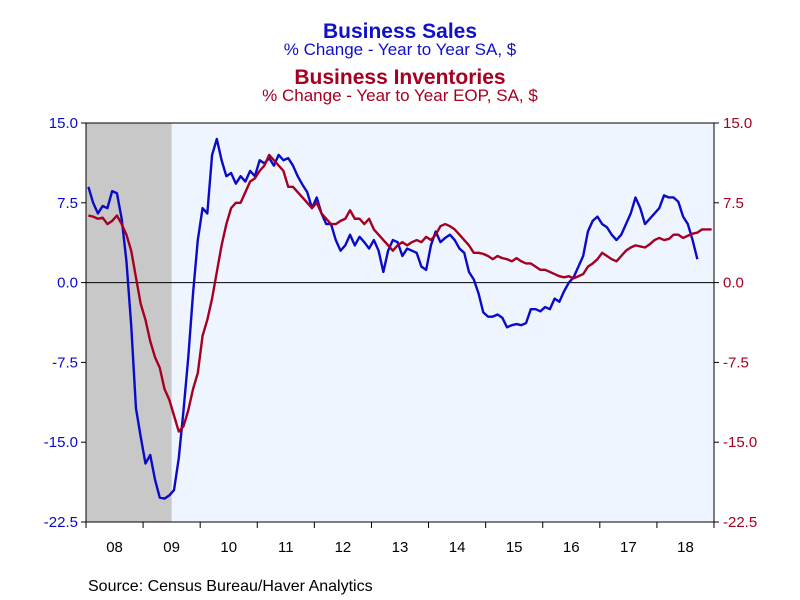 The height and width of the screenshot is (600, 800). I want to click on recession-shading, so click(129, 322).